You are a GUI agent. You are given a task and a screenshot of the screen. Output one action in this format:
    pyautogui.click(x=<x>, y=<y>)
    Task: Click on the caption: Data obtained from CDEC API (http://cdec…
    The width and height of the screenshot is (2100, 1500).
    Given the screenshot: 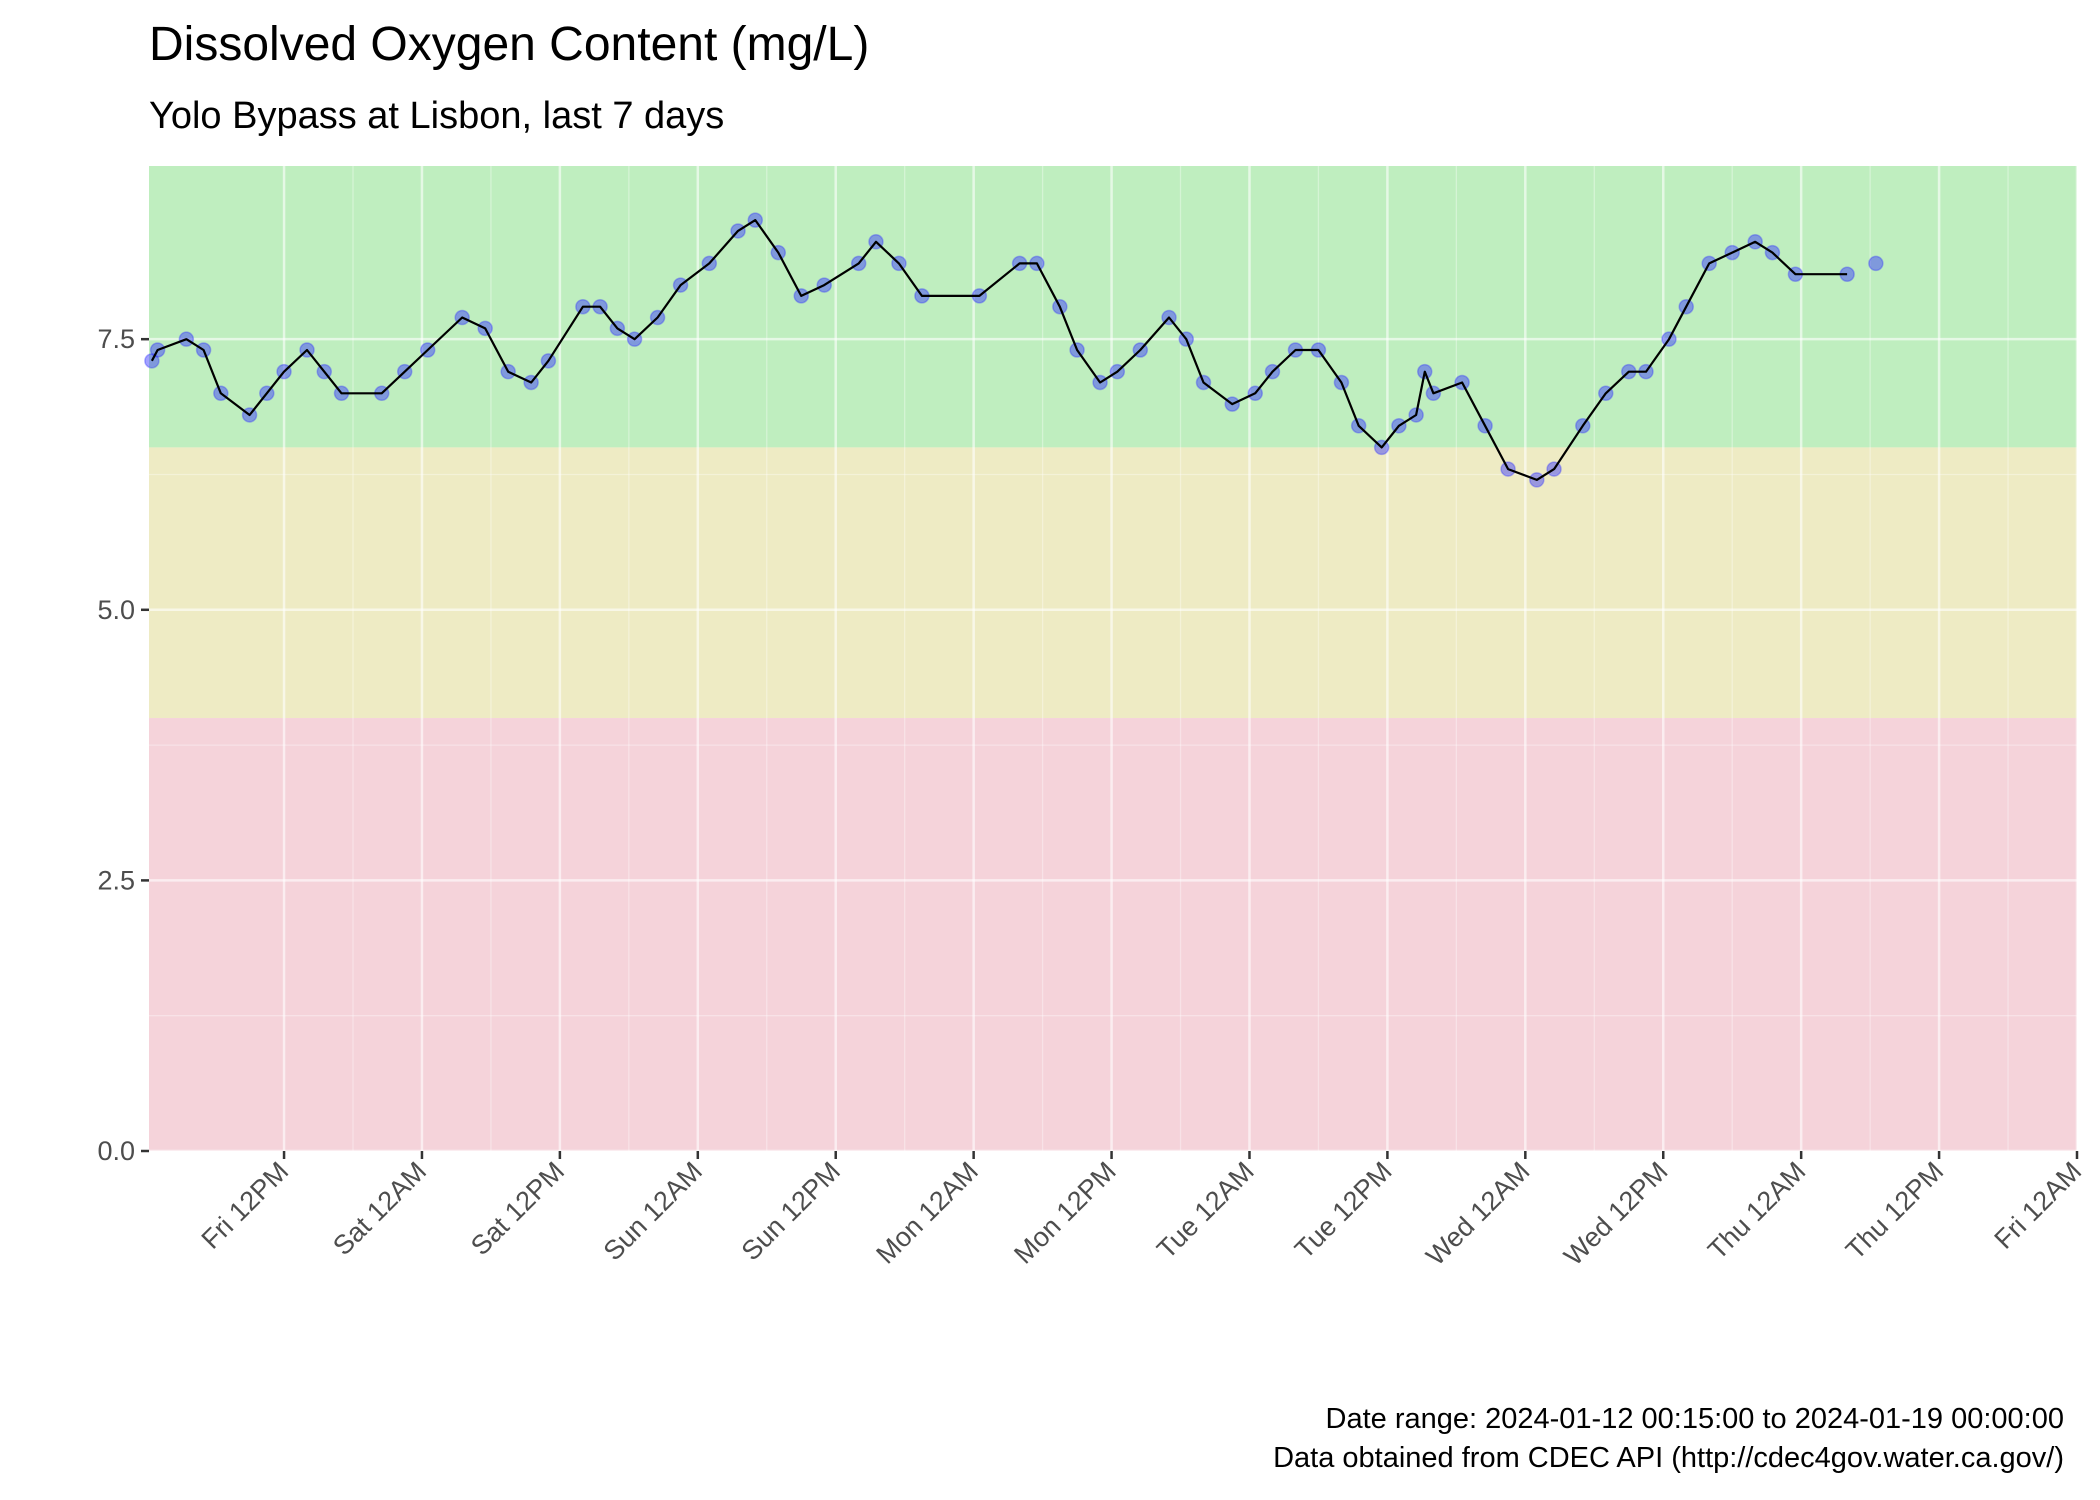 What is the action you would take?
    pyautogui.click(x=1668, y=1458)
    